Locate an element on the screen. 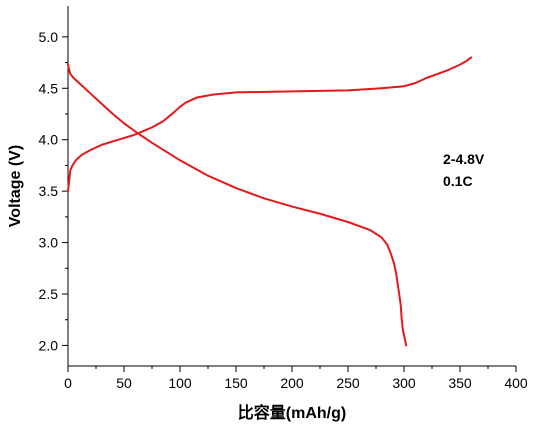 The image size is (533, 428). x-tick-label: 250 is located at coordinates (348, 383).